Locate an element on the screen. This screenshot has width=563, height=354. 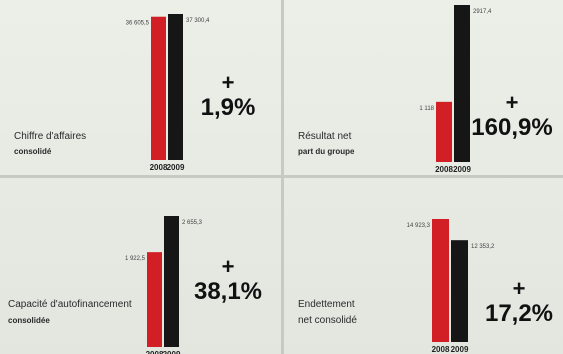
change-block: + 17,2% is located at coordinates (519, 303).